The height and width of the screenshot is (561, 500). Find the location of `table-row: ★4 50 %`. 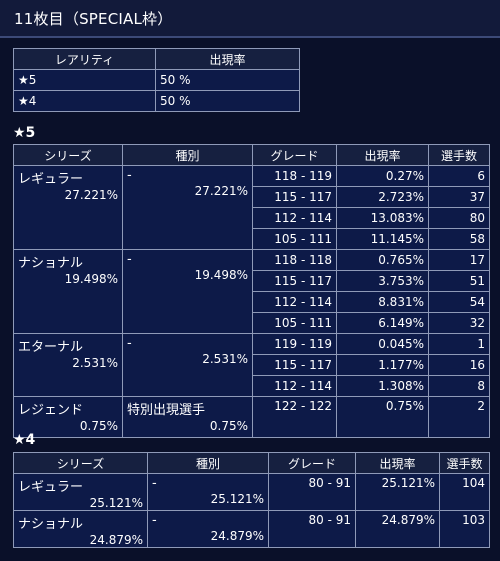

table-row: ★4 50 % is located at coordinates (156, 101).